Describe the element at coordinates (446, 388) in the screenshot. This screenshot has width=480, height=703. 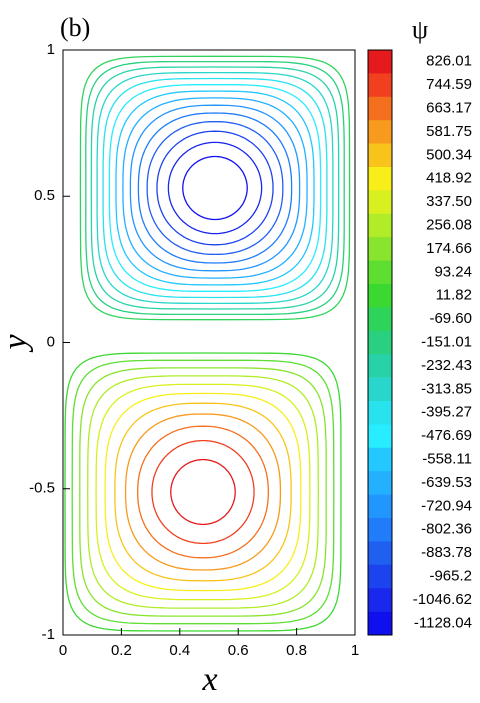
I see `colorbar-label: -313.85` at that location.